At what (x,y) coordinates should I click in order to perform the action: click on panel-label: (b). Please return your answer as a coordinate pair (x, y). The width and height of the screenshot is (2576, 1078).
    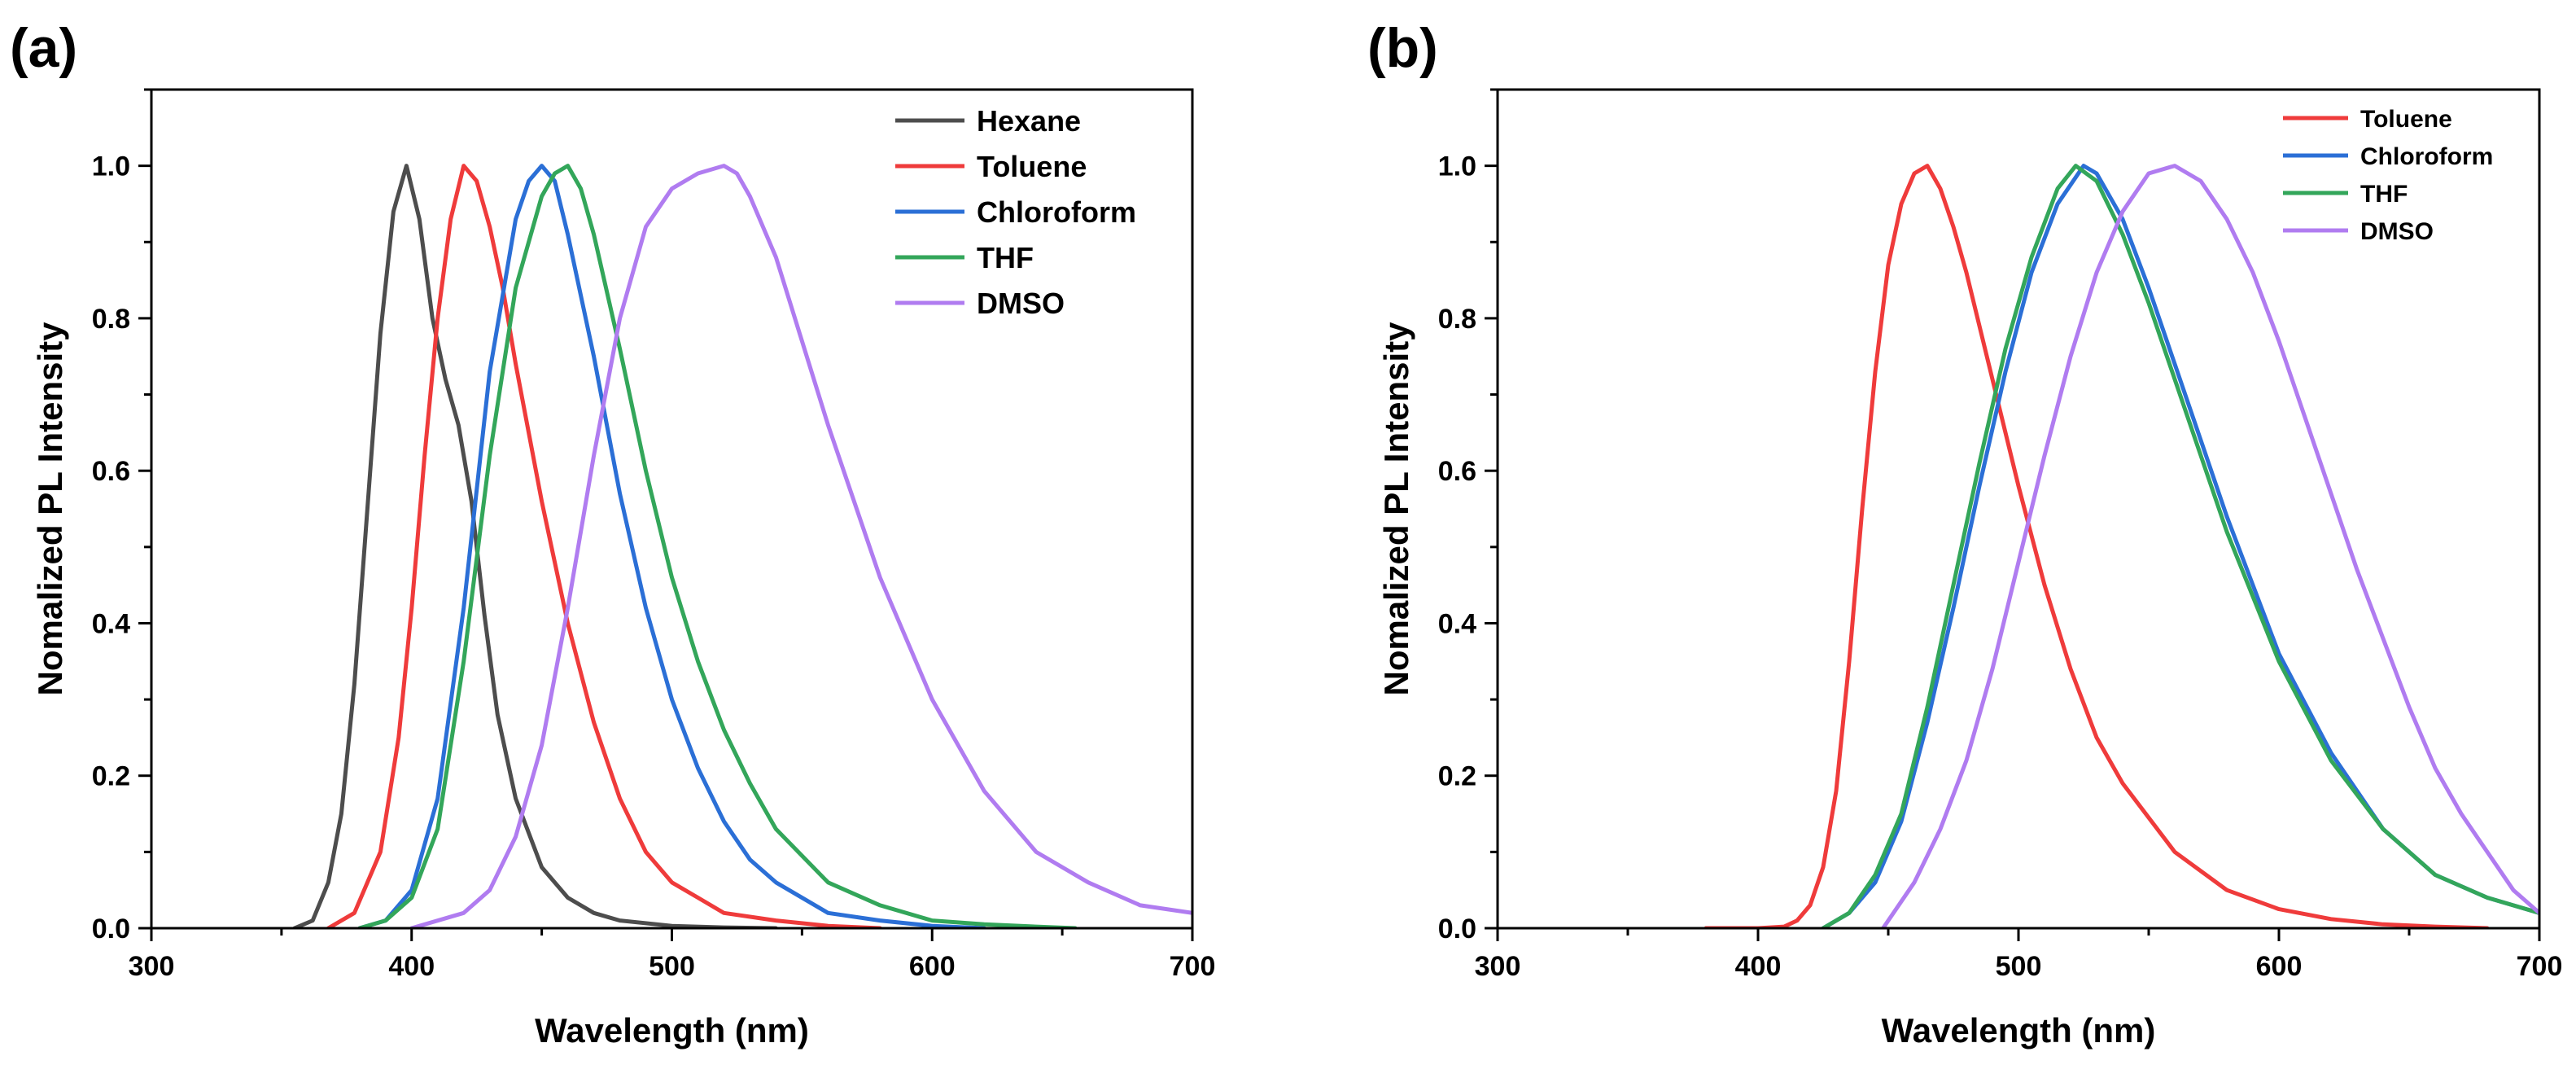
    Looking at the image, I should click on (1402, 48).